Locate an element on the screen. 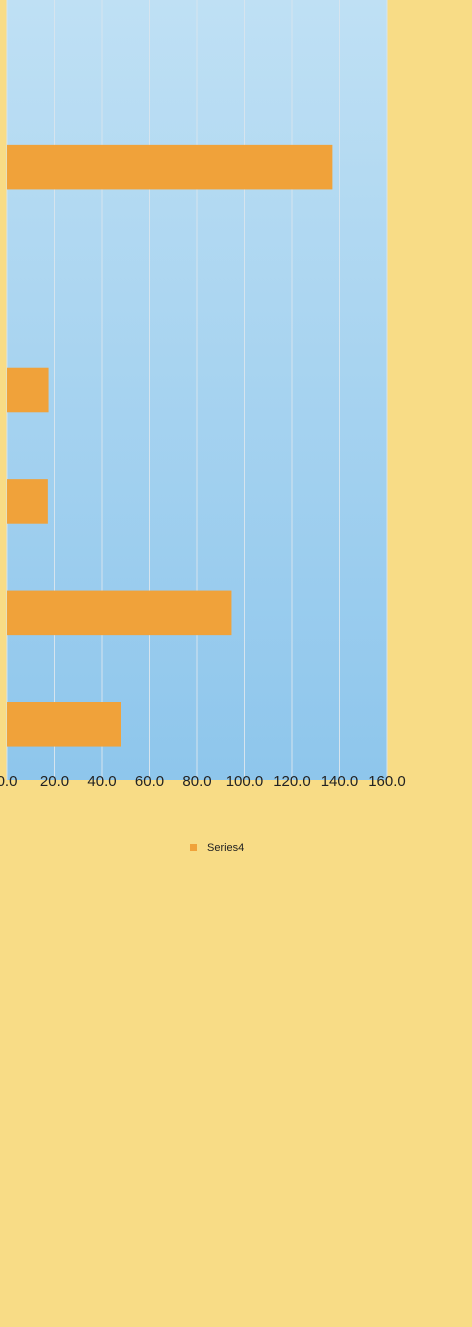 This screenshot has width=472, height=1327. value-tick-labels: 0.0 20.0 40.0 60.0 80.0 100.0 120.0 140.0 160.0 is located at coordinates (203, 781).